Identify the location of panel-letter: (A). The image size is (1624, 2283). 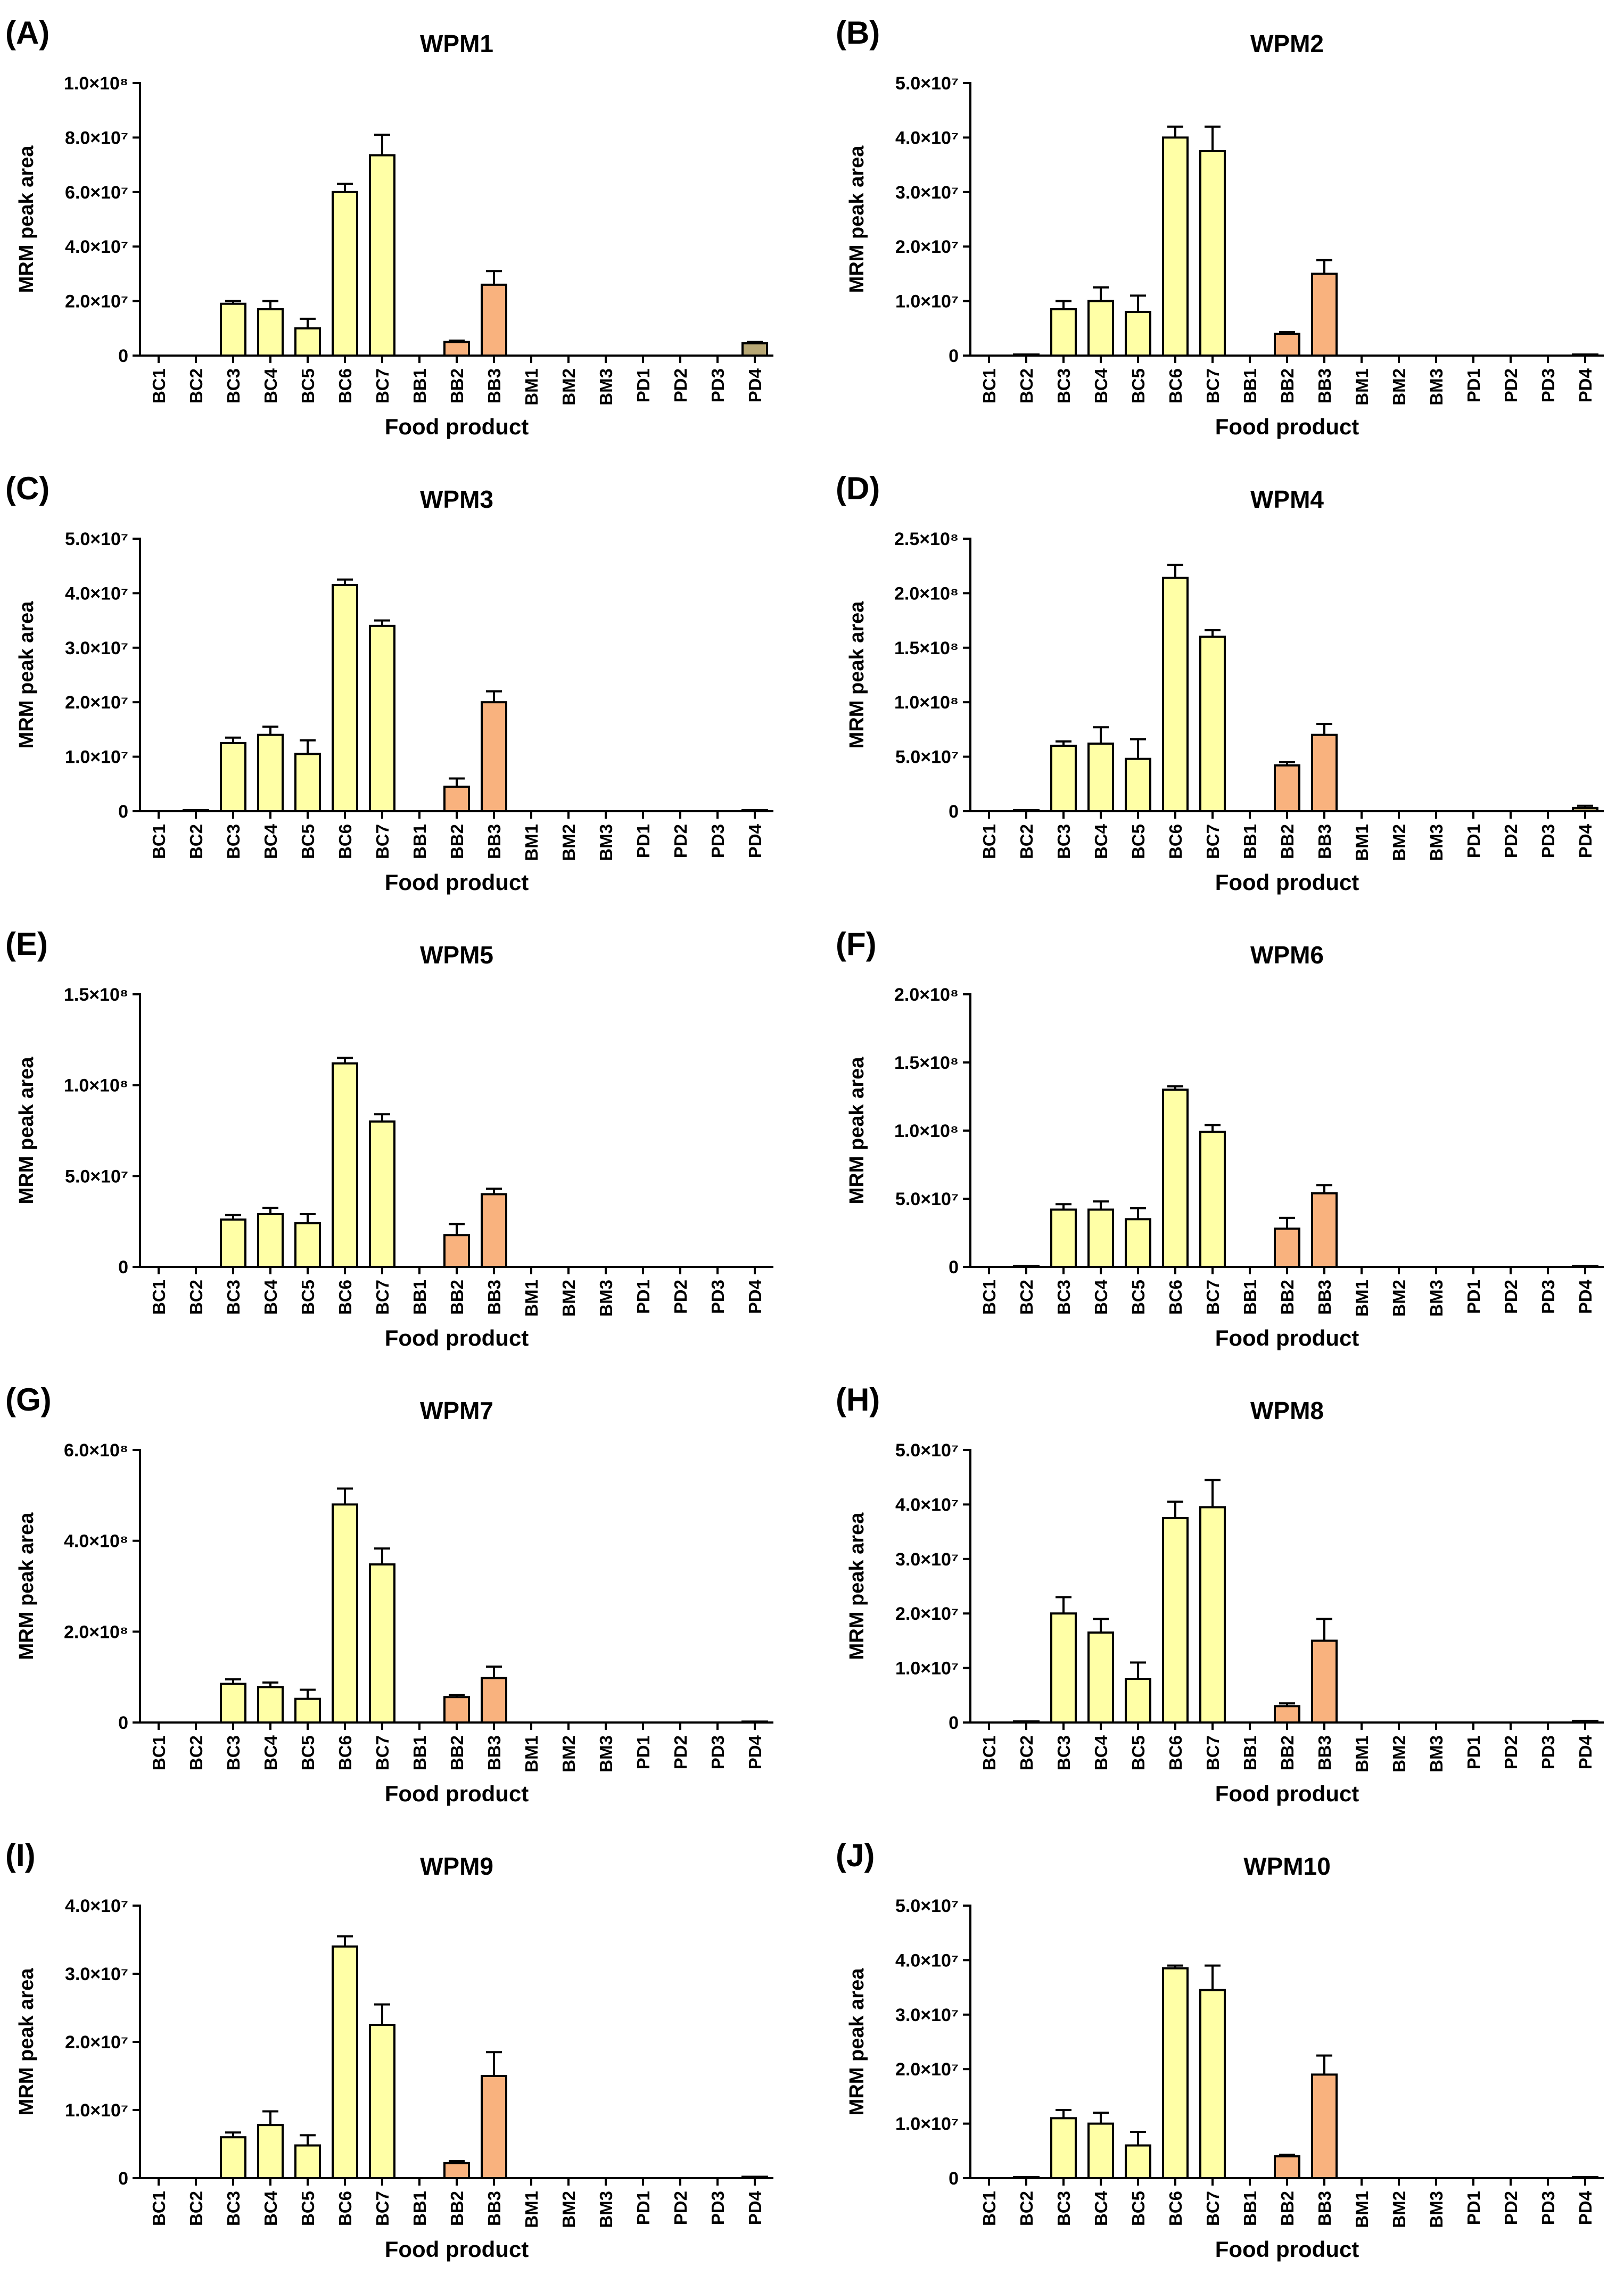
(27, 33).